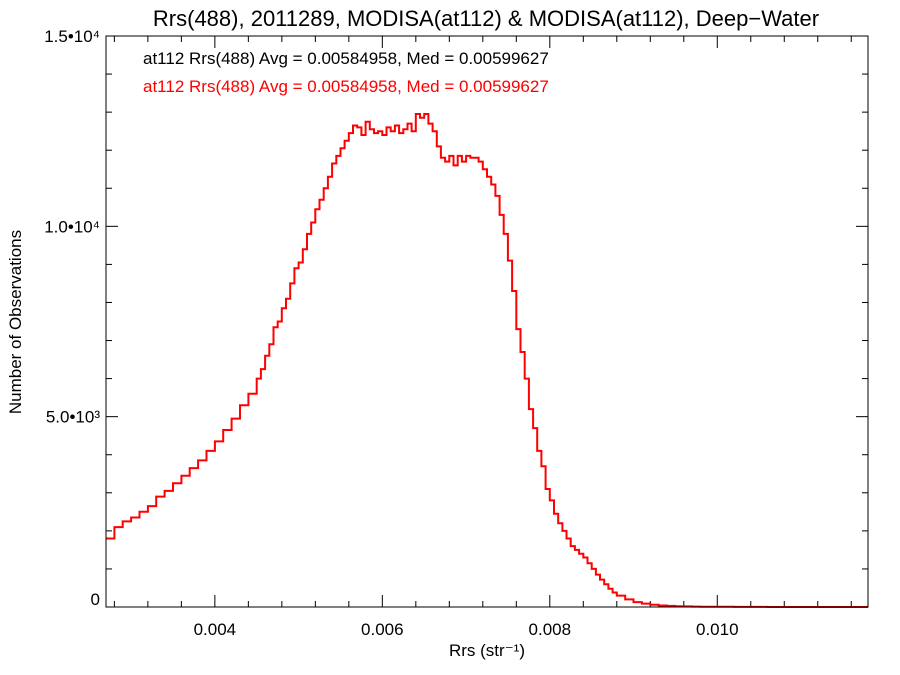 The height and width of the screenshot is (675, 900). What do you see at coordinates (215, 629) in the screenshot?
I see `x-tick-label: 0.004` at bounding box center [215, 629].